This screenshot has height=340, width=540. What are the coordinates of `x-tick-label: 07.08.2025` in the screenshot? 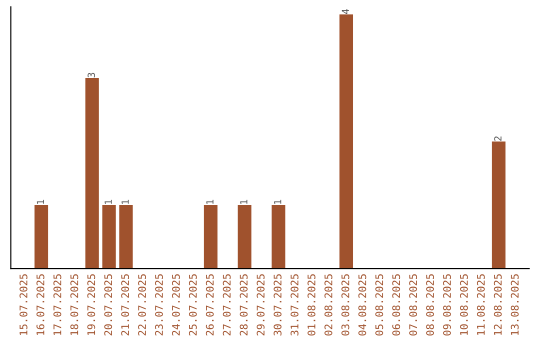 It's located at (413, 305).